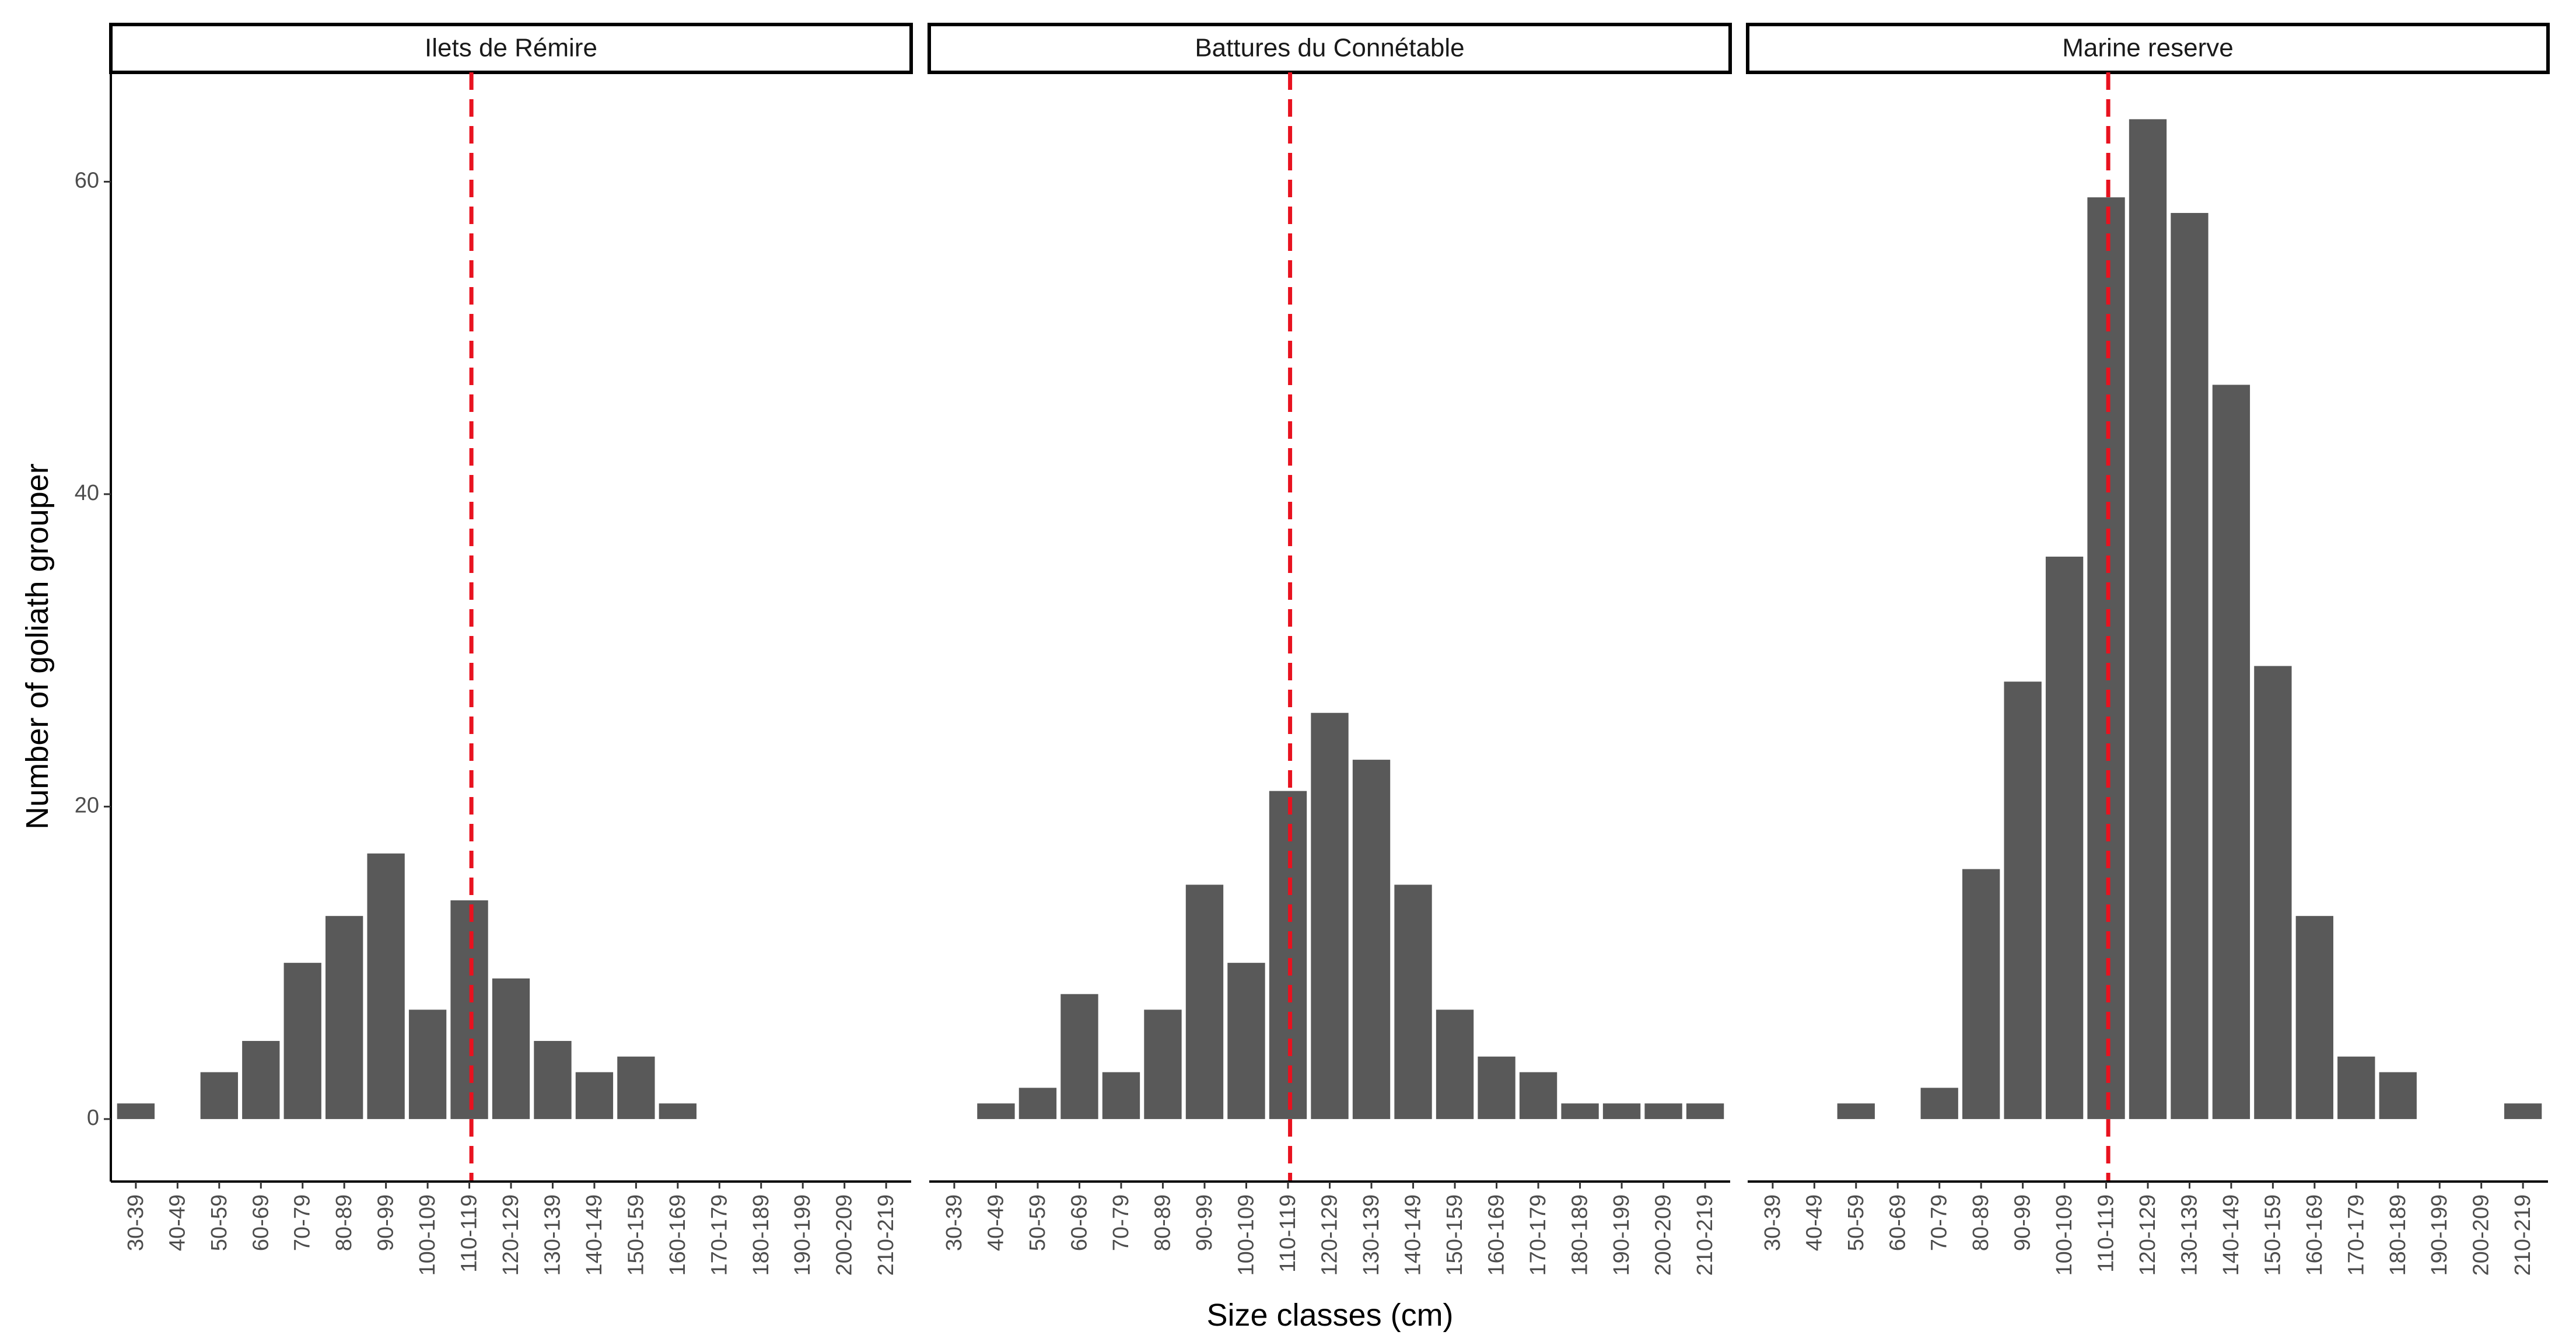 The width and height of the screenshot is (2576, 1342). What do you see at coordinates (87, 805) in the screenshot?
I see `y-tick-label: 20` at bounding box center [87, 805].